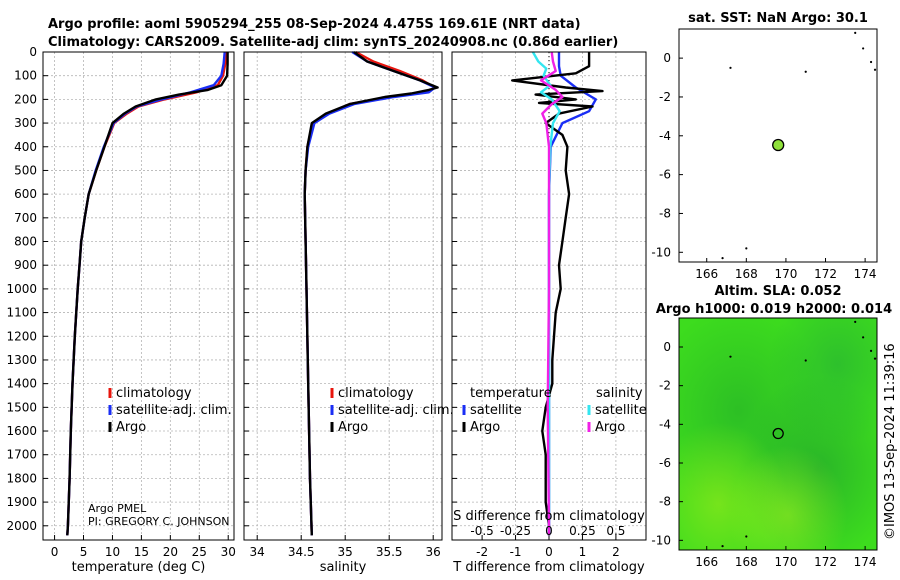 The height and width of the screenshot is (580, 900). Describe the element at coordinates (865, 274) in the screenshot. I see `x-tick-label: 174` at that location.